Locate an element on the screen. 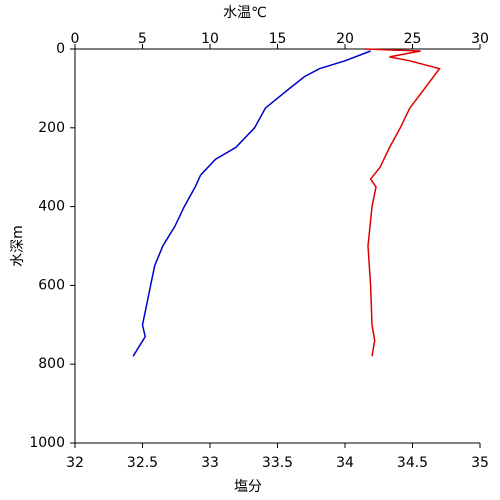 This screenshot has width=500, height=500. x-tick-label: 33 is located at coordinates (210, 463).